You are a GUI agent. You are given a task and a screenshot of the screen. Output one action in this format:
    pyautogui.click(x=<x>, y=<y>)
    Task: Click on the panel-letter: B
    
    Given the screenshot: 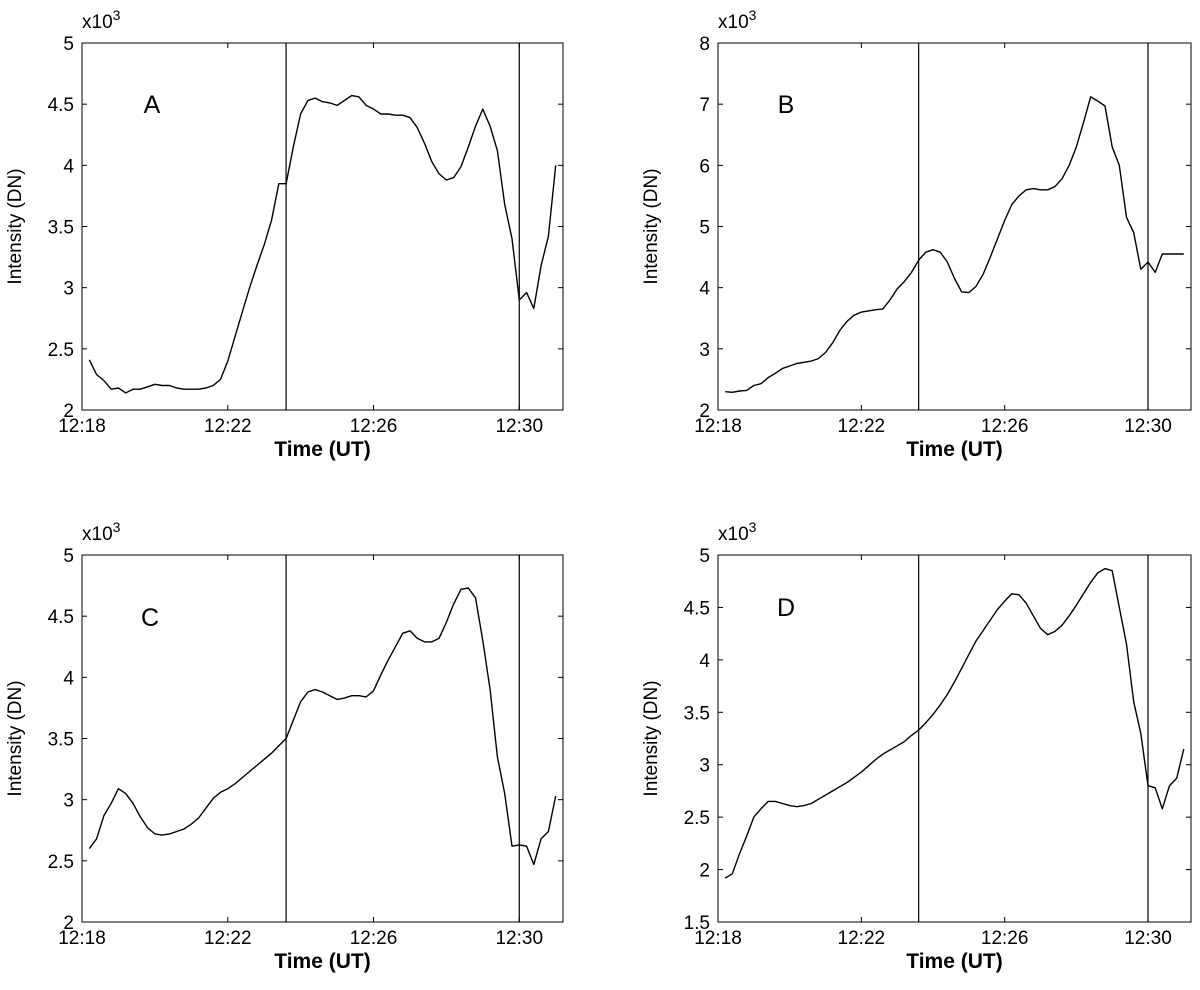 What is the action you would take?
    pyautogui.click(x=786, y=105)
    